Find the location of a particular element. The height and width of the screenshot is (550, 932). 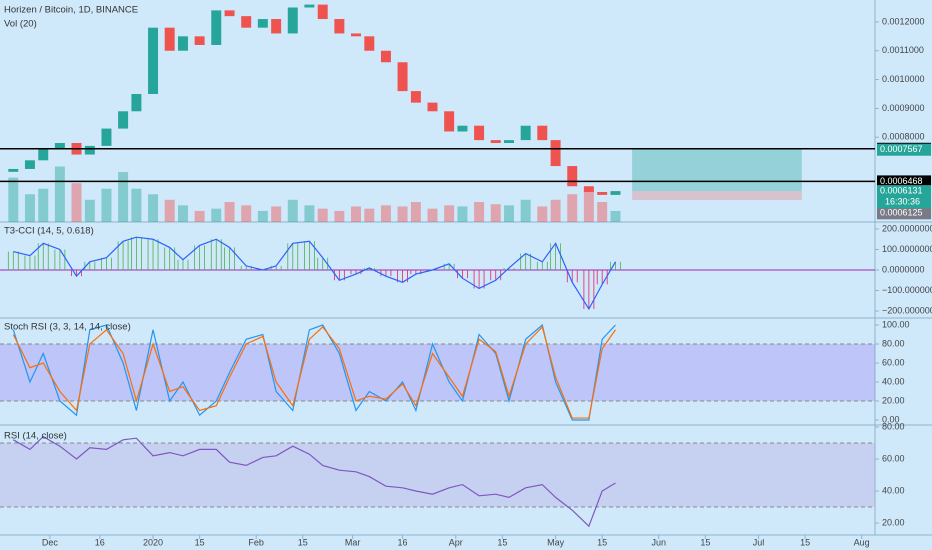

countdown-tag is located at coordinates (904, 202).